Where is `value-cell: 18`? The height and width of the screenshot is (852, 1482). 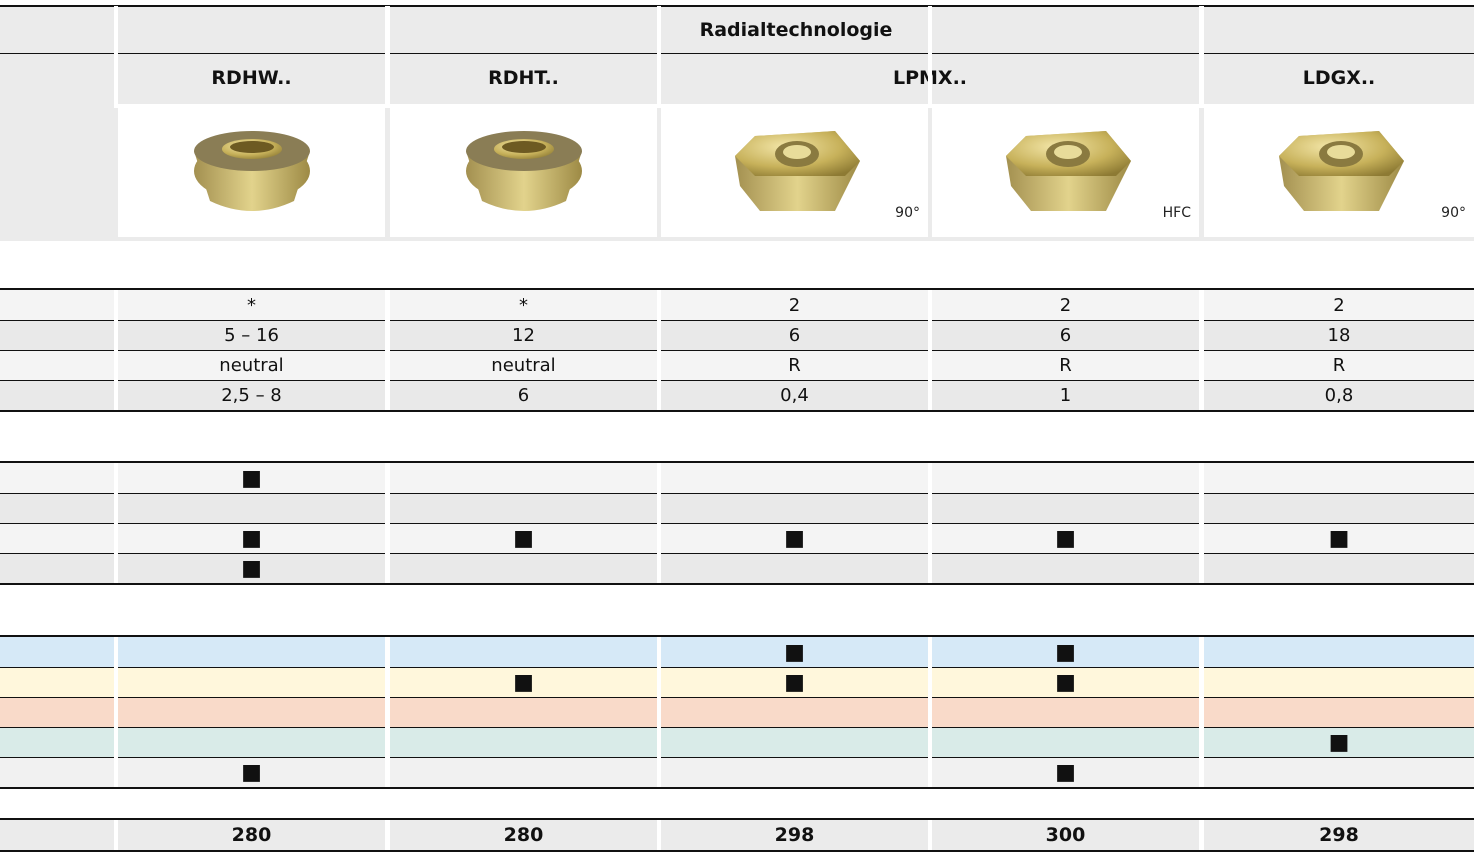
value-cell: 18 is located at coordinates (1339, 335).